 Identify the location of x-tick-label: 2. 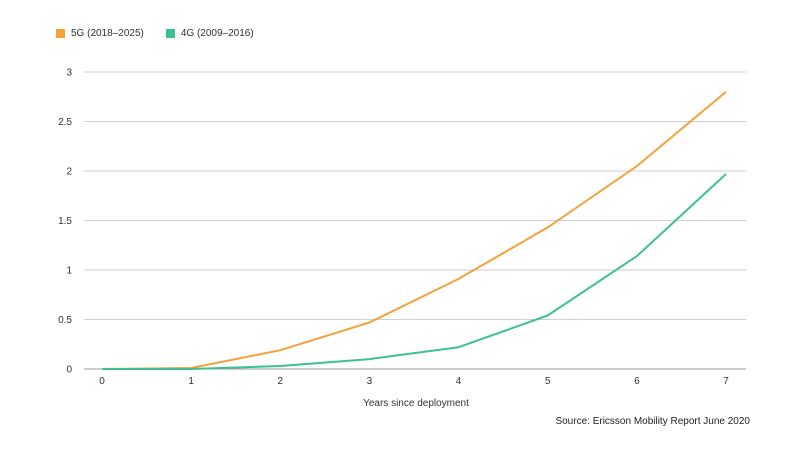
(281, 381).